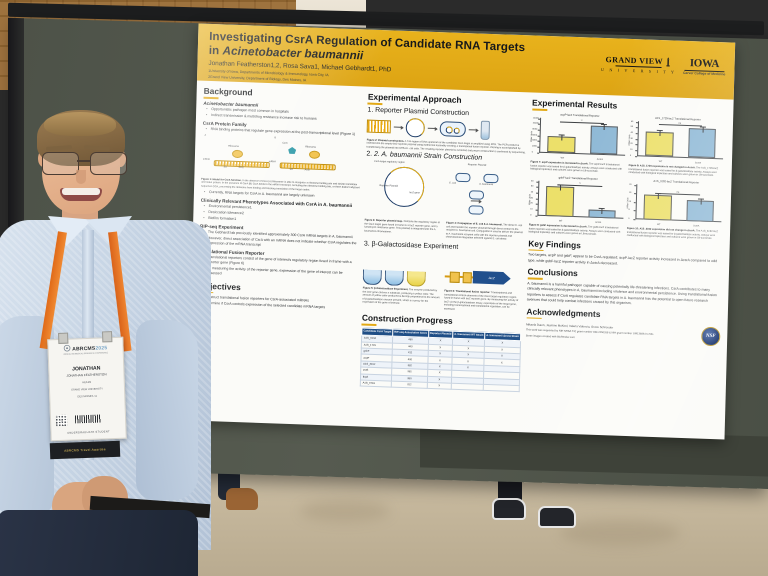 The height and width of the screenshot is (576, 768). Describe the element at coordinates (638, 70) in the screenshot. I see `gv-logo-sub: U N I V E R S I T Y` at that location.